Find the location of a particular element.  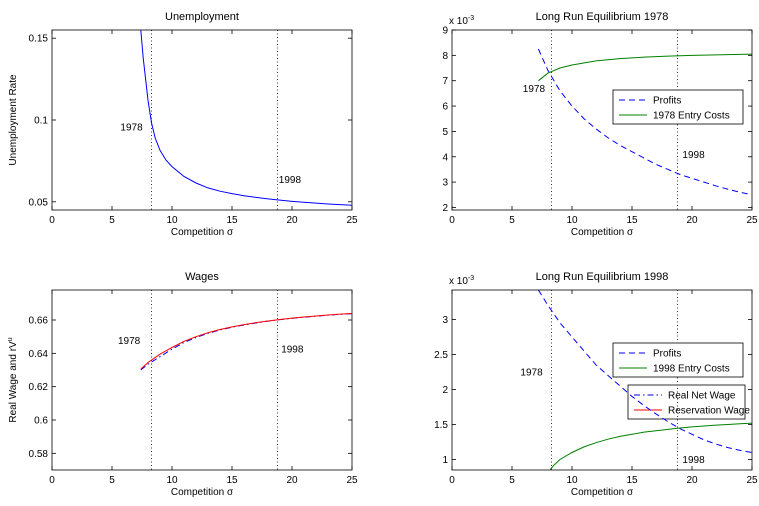

chart-title: Unemployment is located at coordinates (202, 17).